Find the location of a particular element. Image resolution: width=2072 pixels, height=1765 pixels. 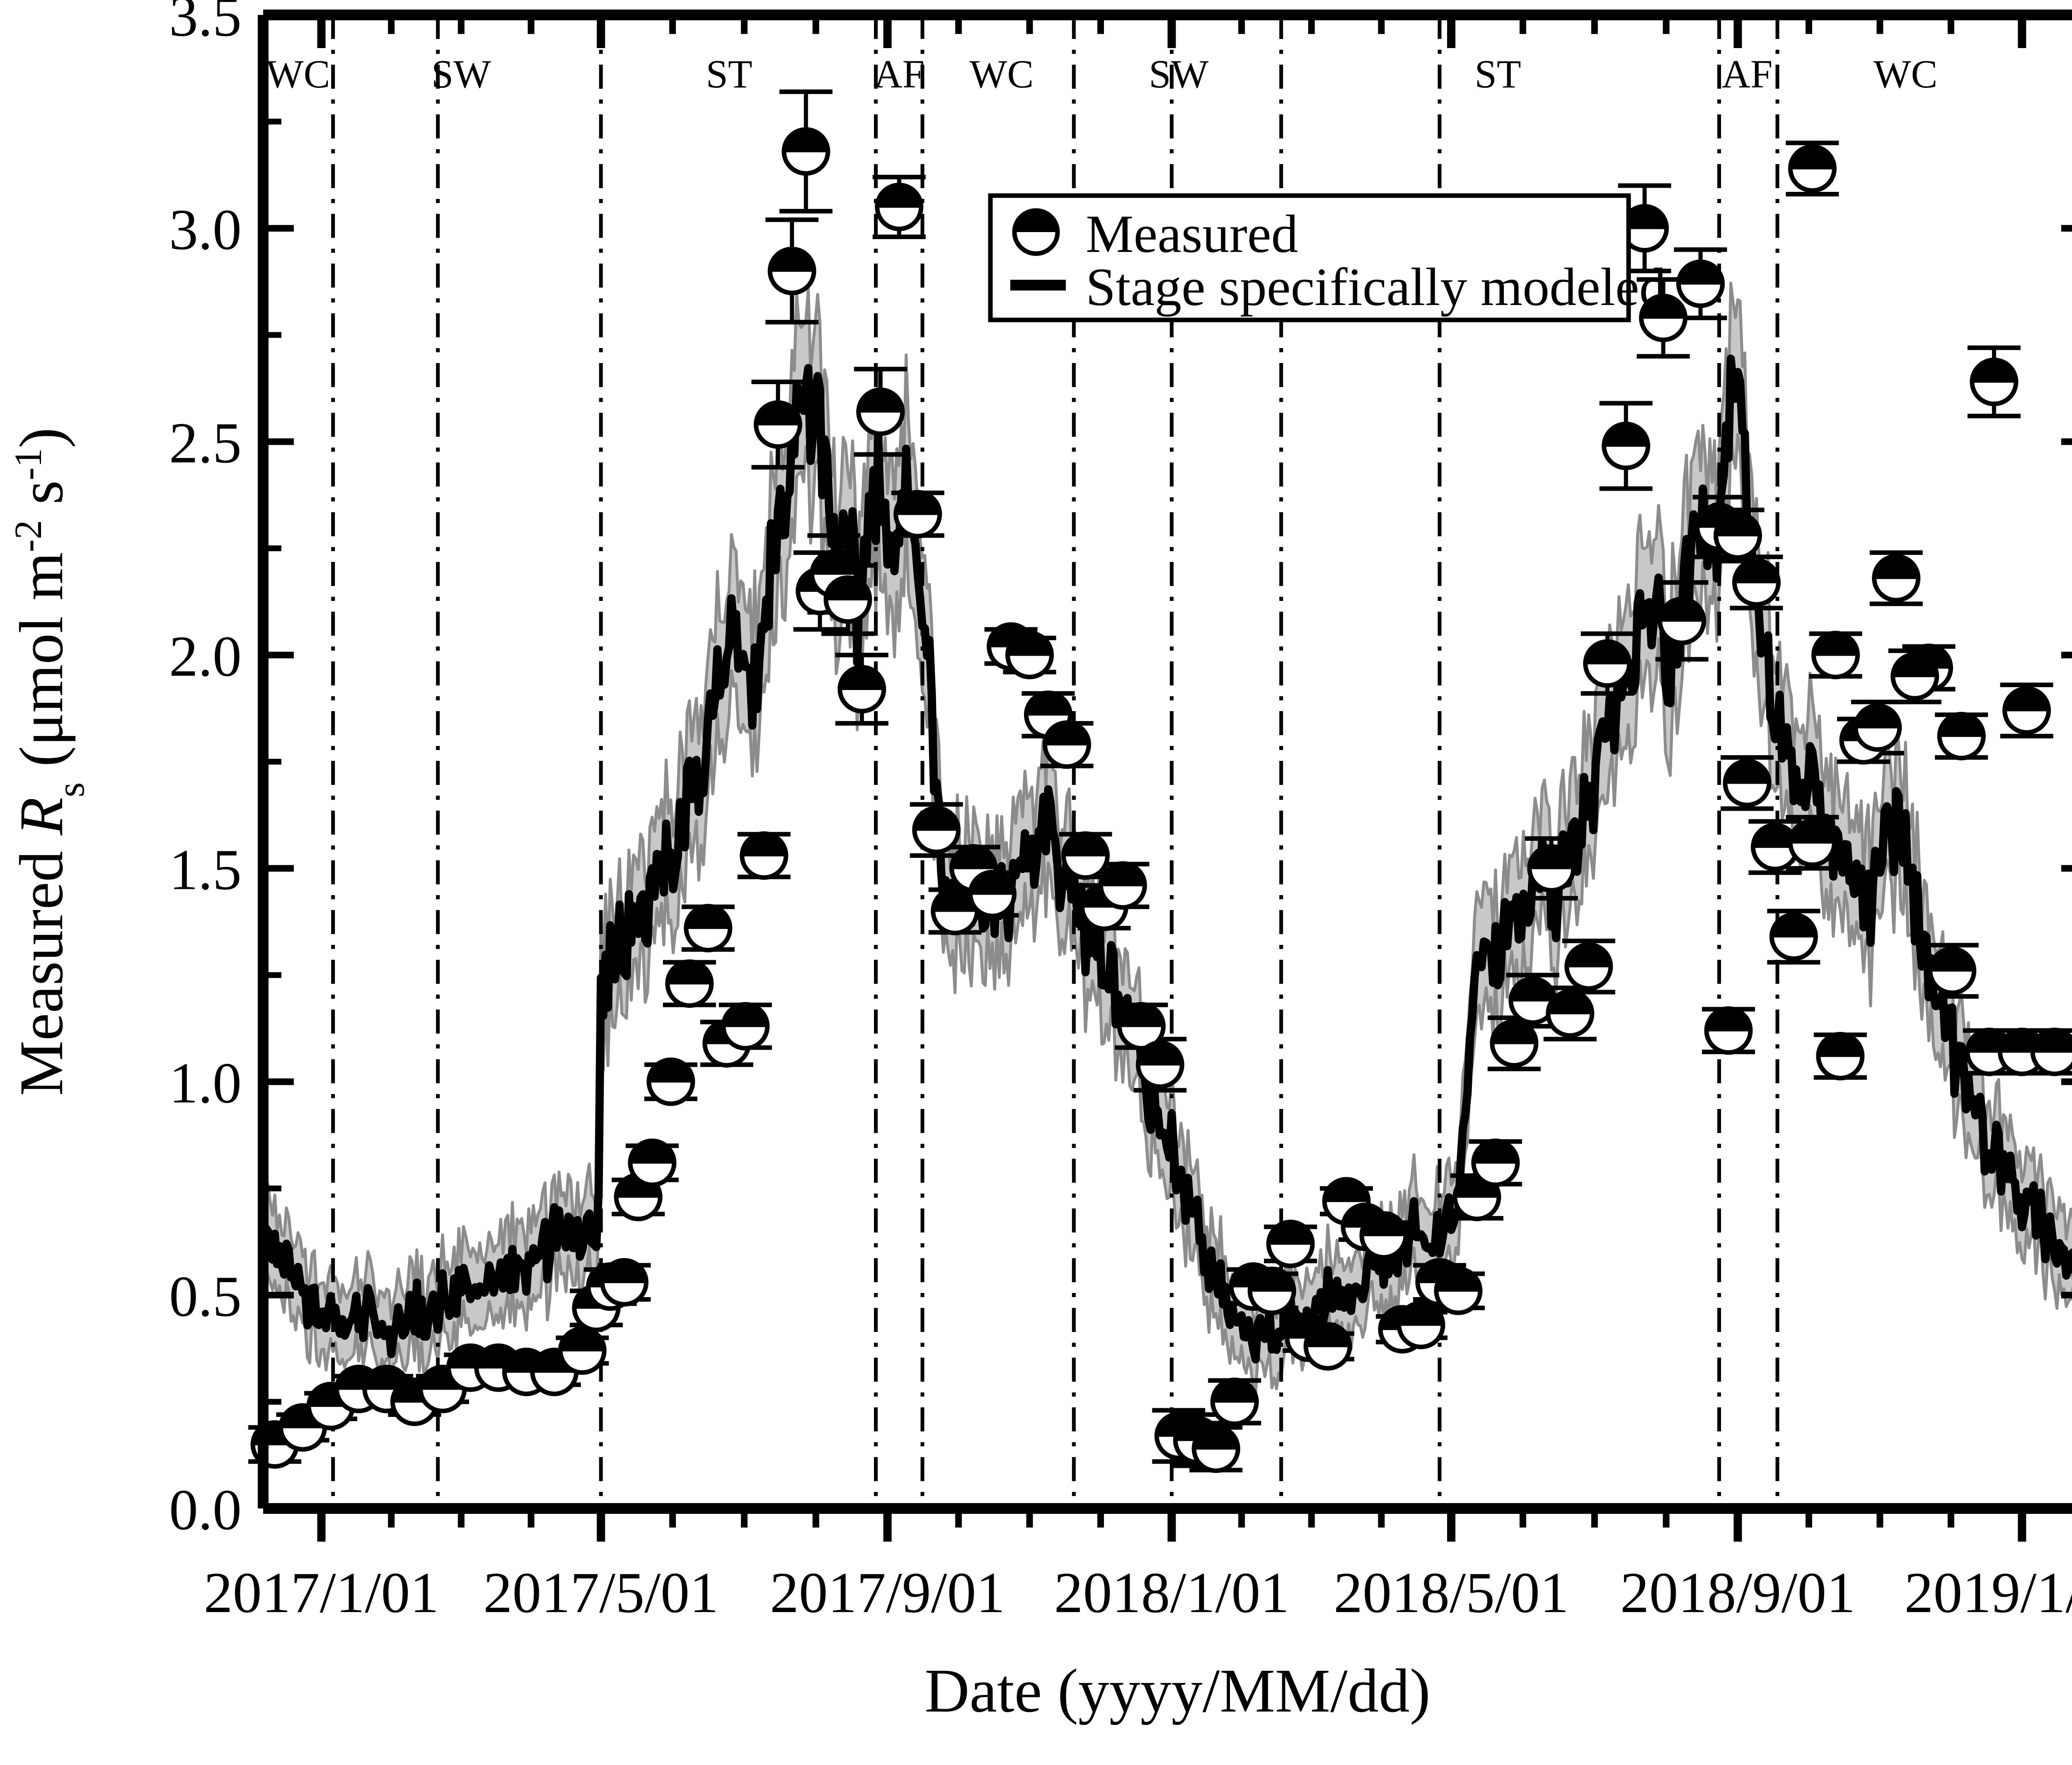

y-axis-tick-label: 2.0 is located at coordinates (205, 657).